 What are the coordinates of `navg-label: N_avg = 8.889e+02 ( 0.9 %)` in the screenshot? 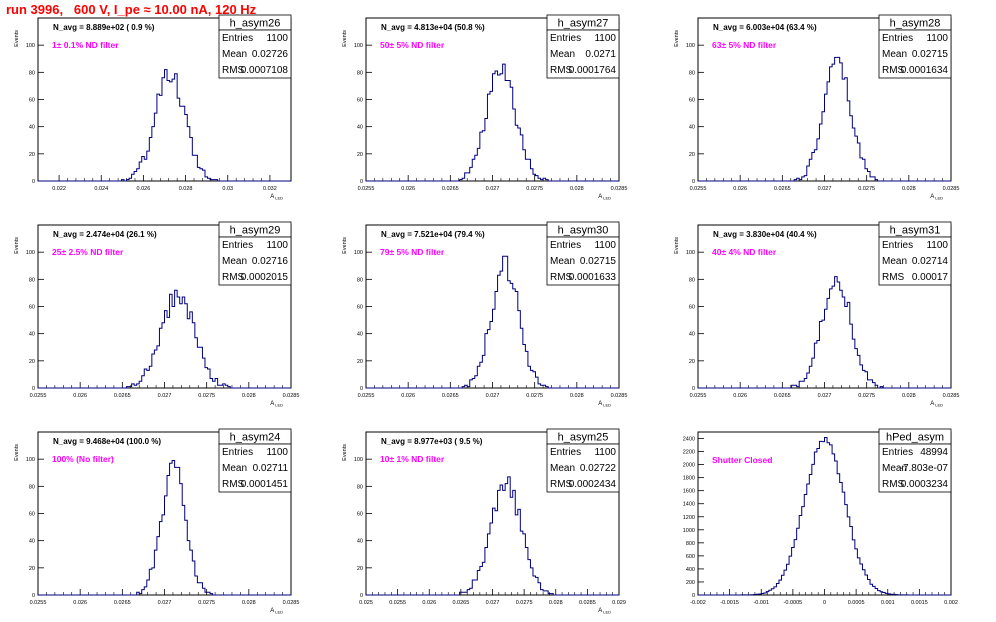 It's located at (104, 27).